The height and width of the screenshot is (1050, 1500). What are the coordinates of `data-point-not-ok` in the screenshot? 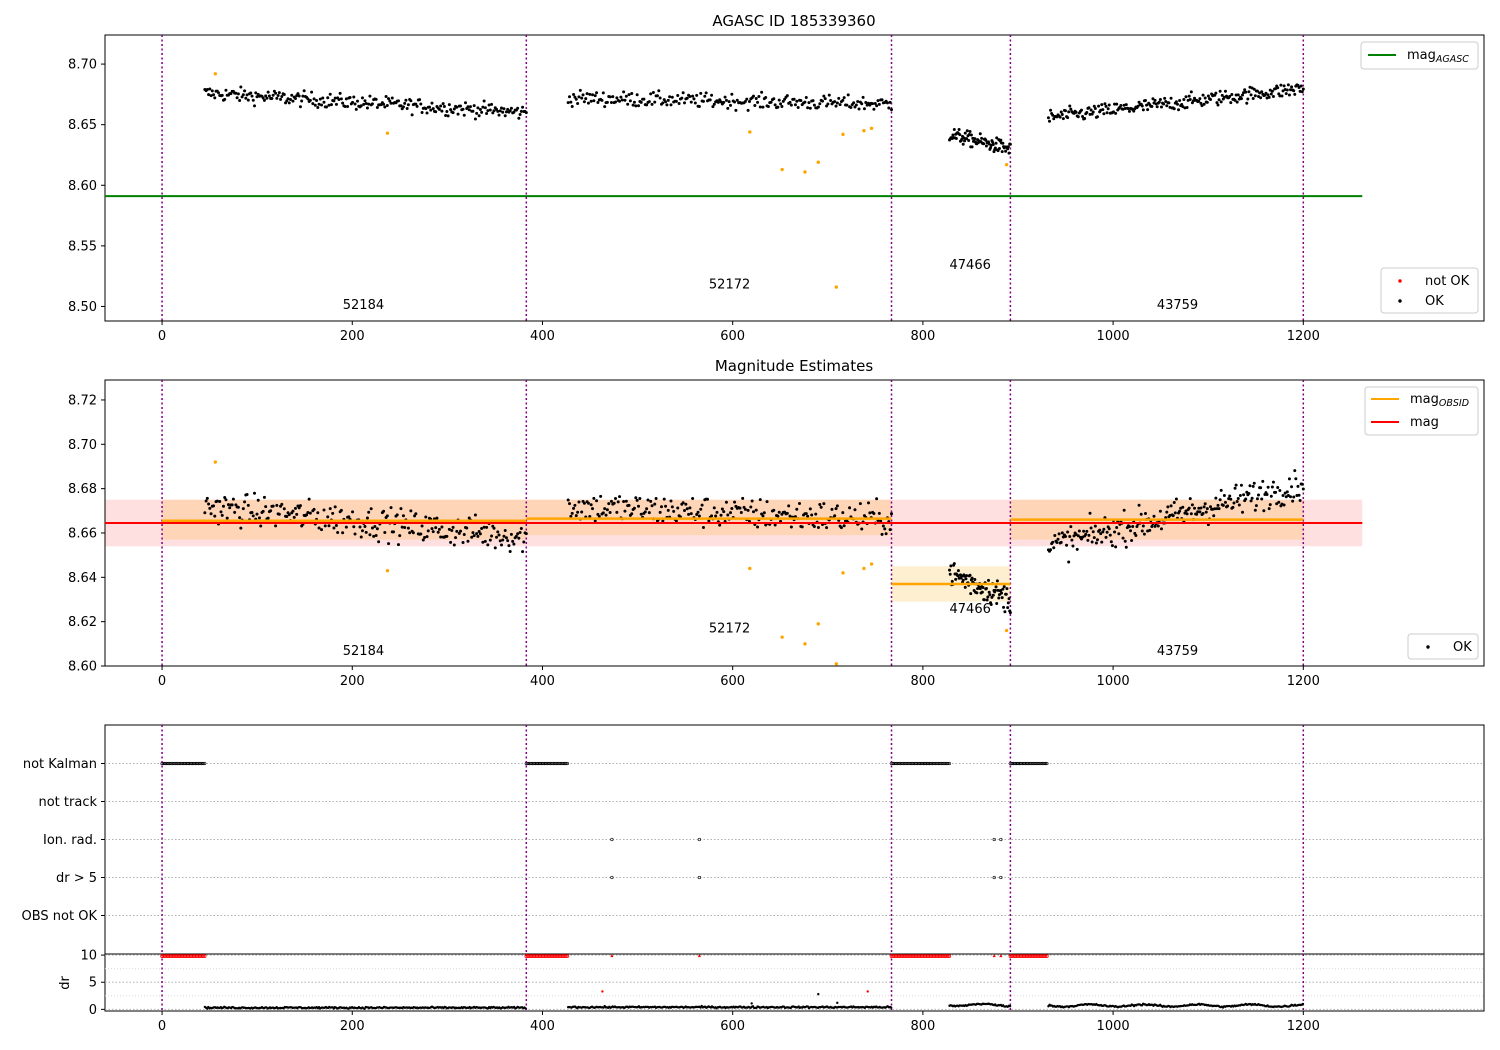 It's located at (215, 462).